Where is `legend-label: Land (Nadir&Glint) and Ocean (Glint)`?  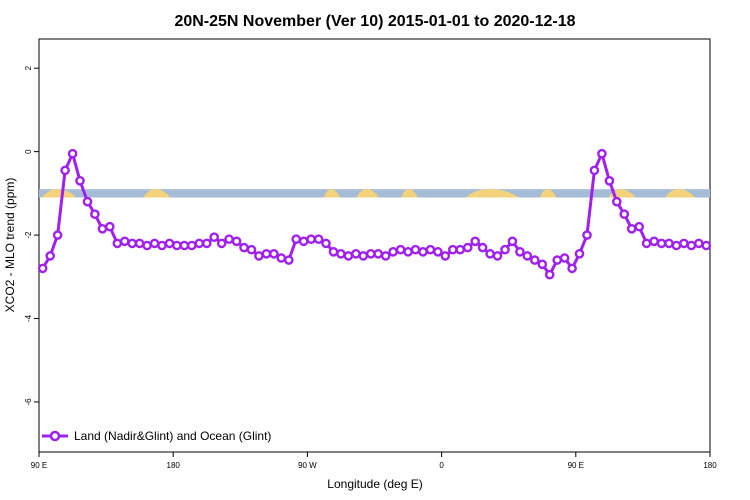 legend-label: Land (Nadir&Glint) and Ocean (Glint) is located at coordinates (172, 436).